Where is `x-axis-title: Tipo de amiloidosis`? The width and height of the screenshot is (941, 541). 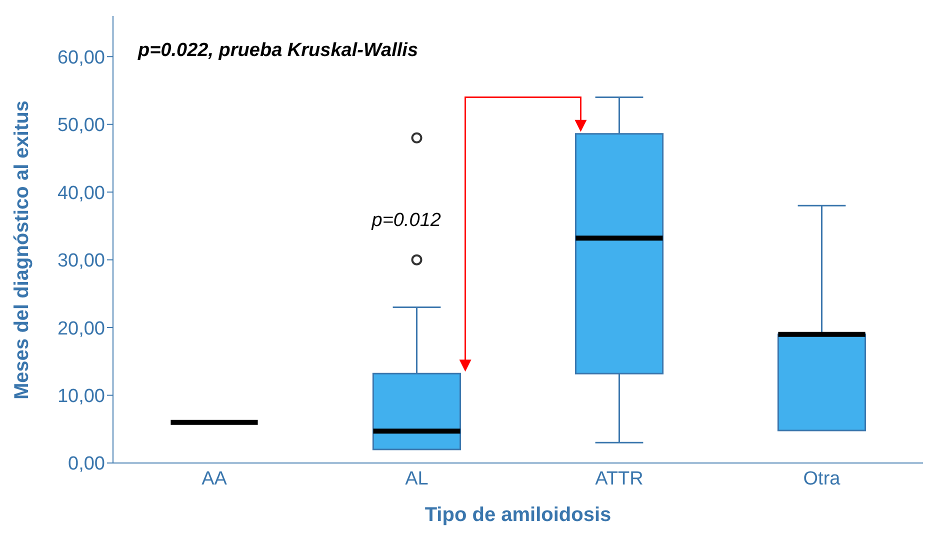
x-axis-title: Tipo de amiloidosis is located at coordinates (518, 515).